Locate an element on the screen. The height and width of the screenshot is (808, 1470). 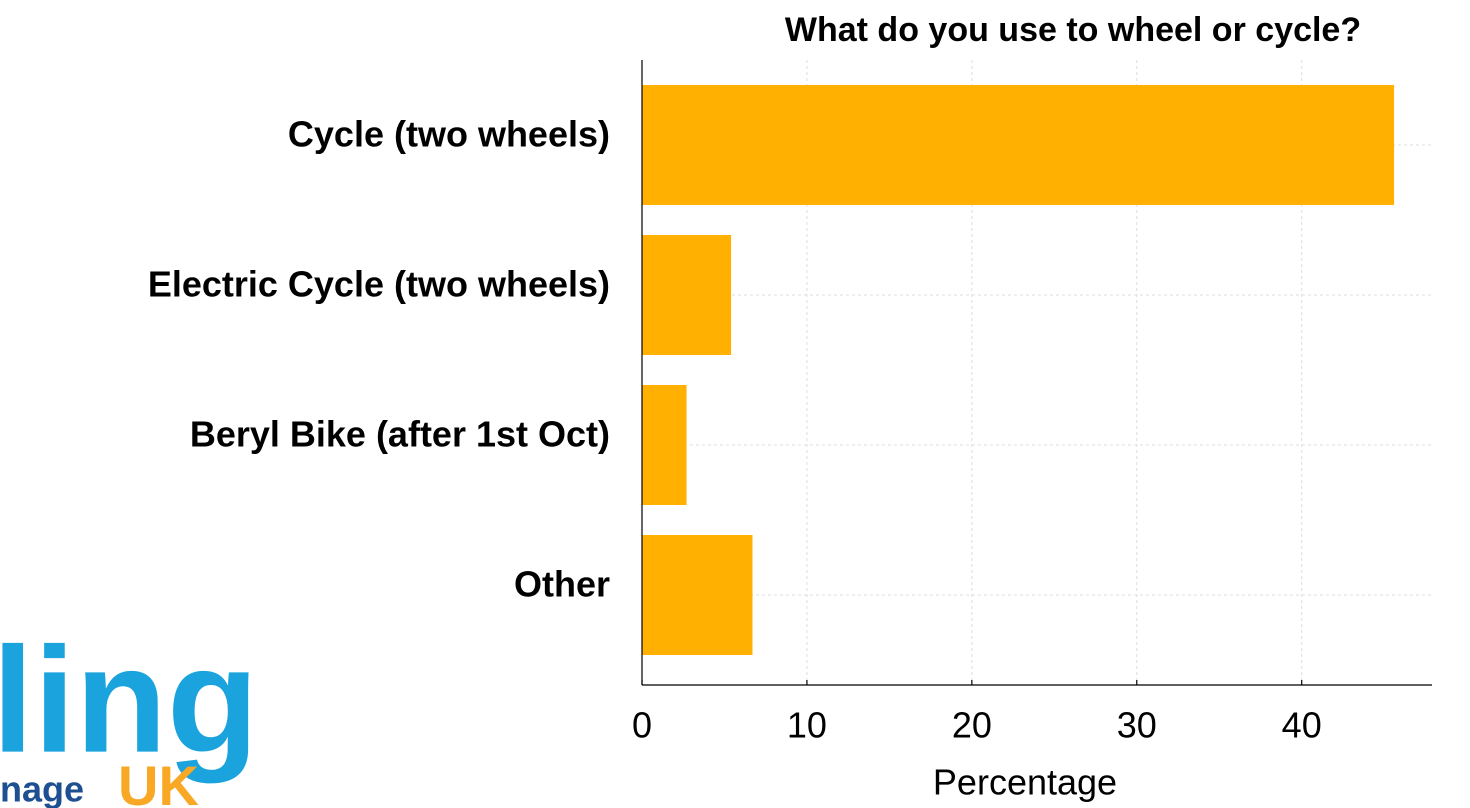
x-tick-label: 20 is located at coordinates (972, 725).